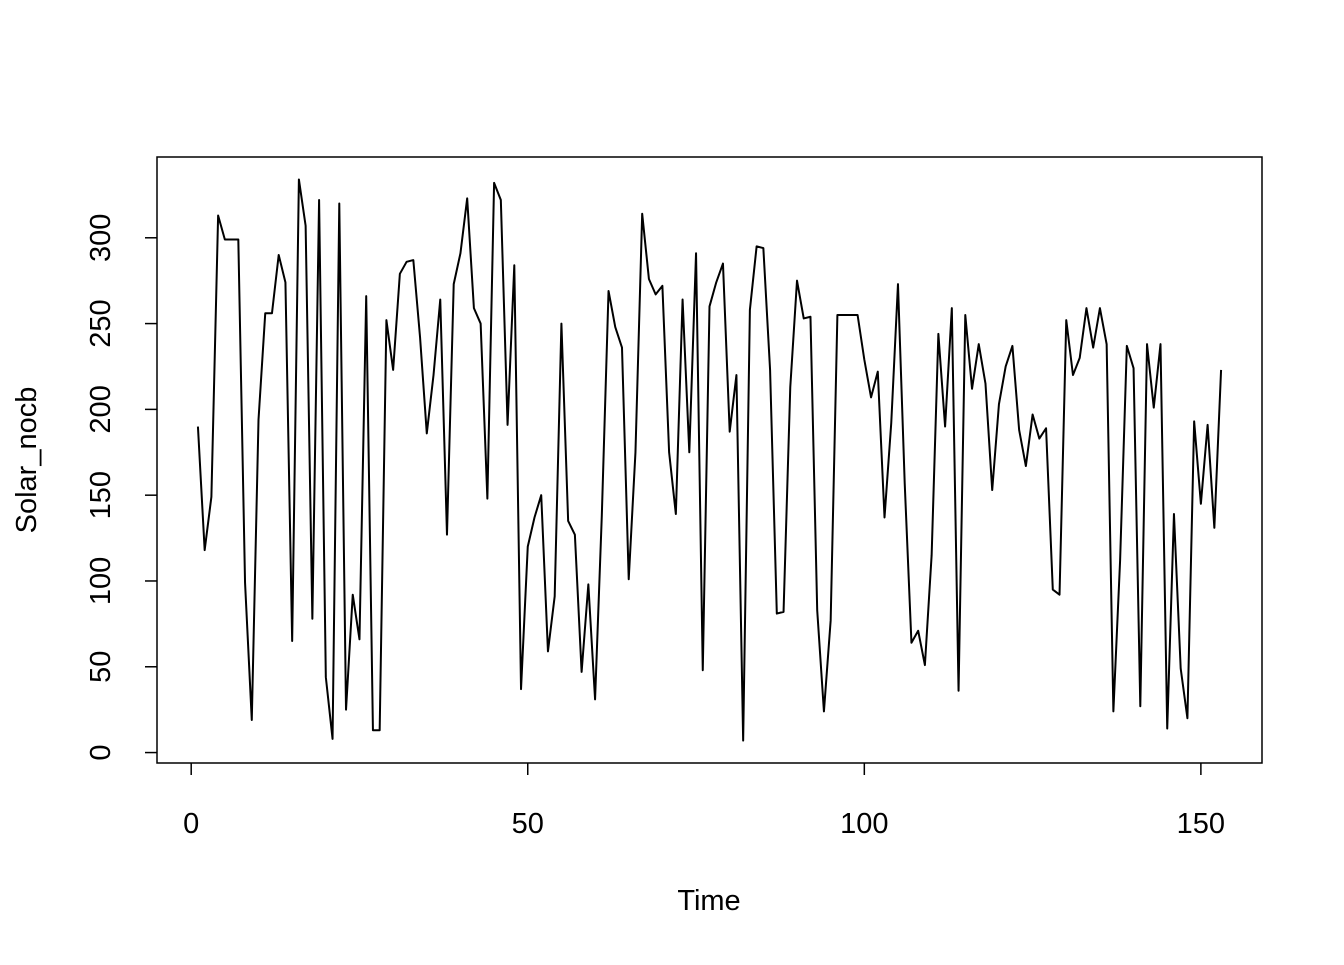 The width and height of the screenshot is (1344, 965). Describe the element at coordinates (708, 901) in the screenshot. I see `x-axis-title: Time` at that location.